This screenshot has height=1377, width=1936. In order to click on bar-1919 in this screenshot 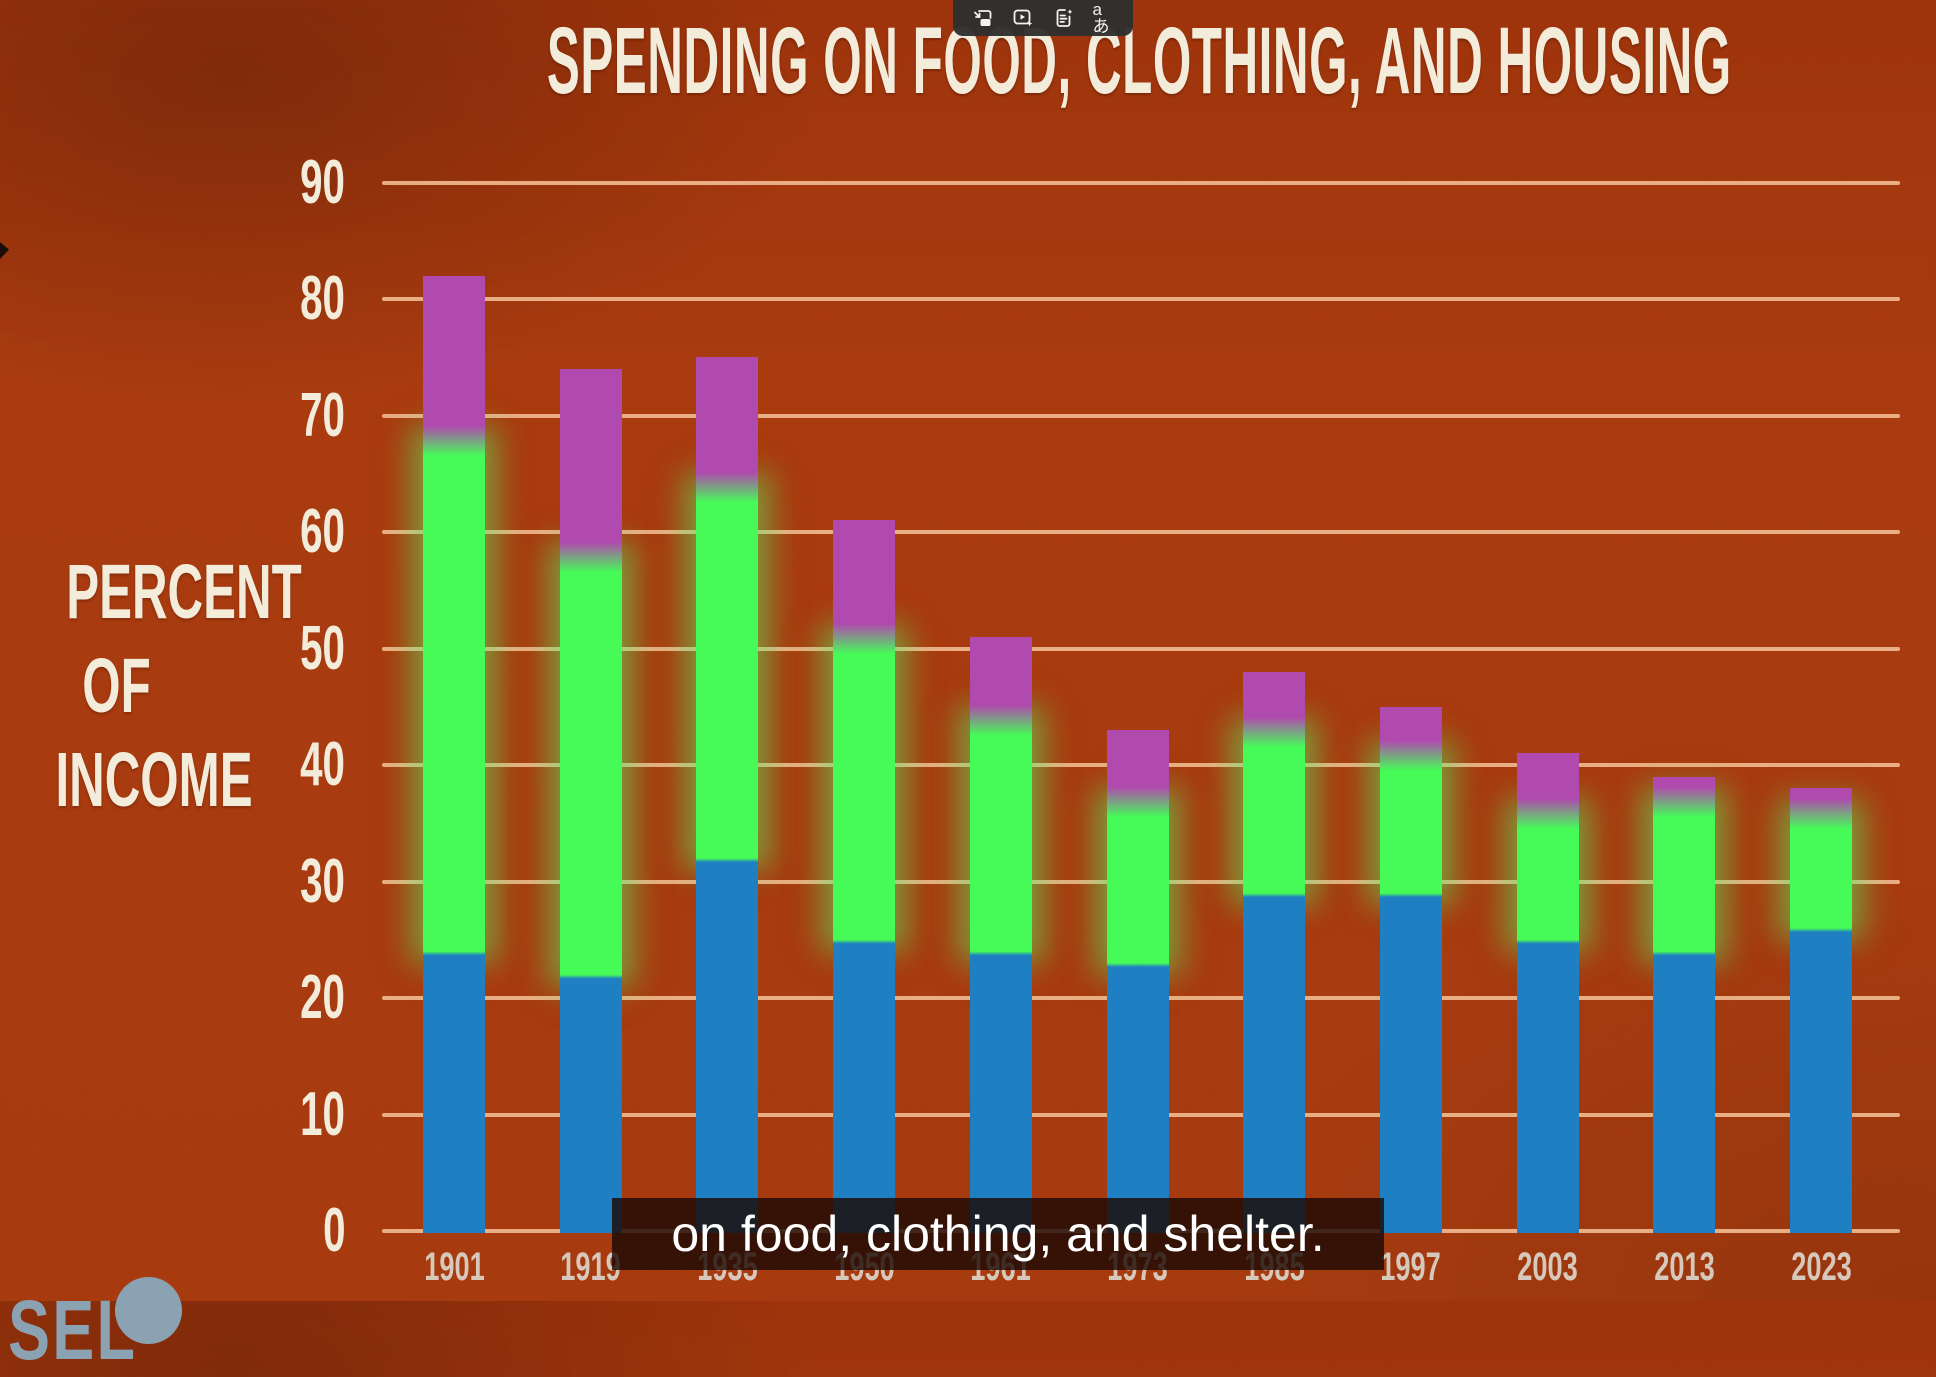, I will do `click(590, 800)`.